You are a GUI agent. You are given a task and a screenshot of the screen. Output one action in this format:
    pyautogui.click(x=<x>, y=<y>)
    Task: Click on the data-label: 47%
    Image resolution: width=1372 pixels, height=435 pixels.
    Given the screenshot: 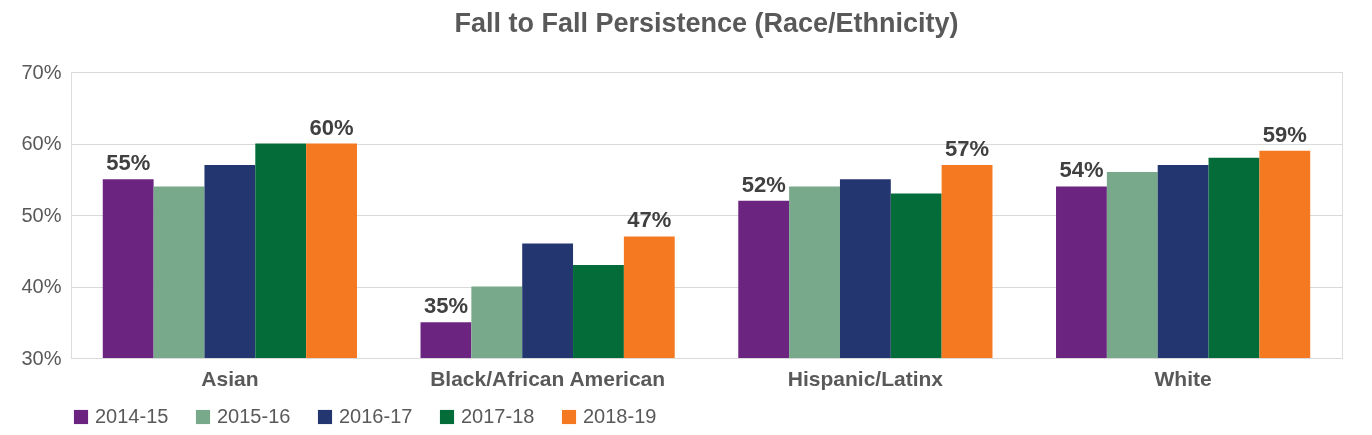 What is the action you would take?
    pyautogui.click(x=649, y=220)
    